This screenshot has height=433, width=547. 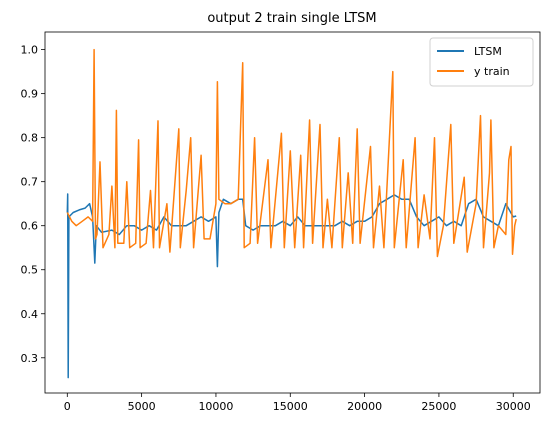 What do you see at coordinates (30, 50) in the screenshot?
I see `y-tick-label: 1.0` at bounding box center [30, 50].